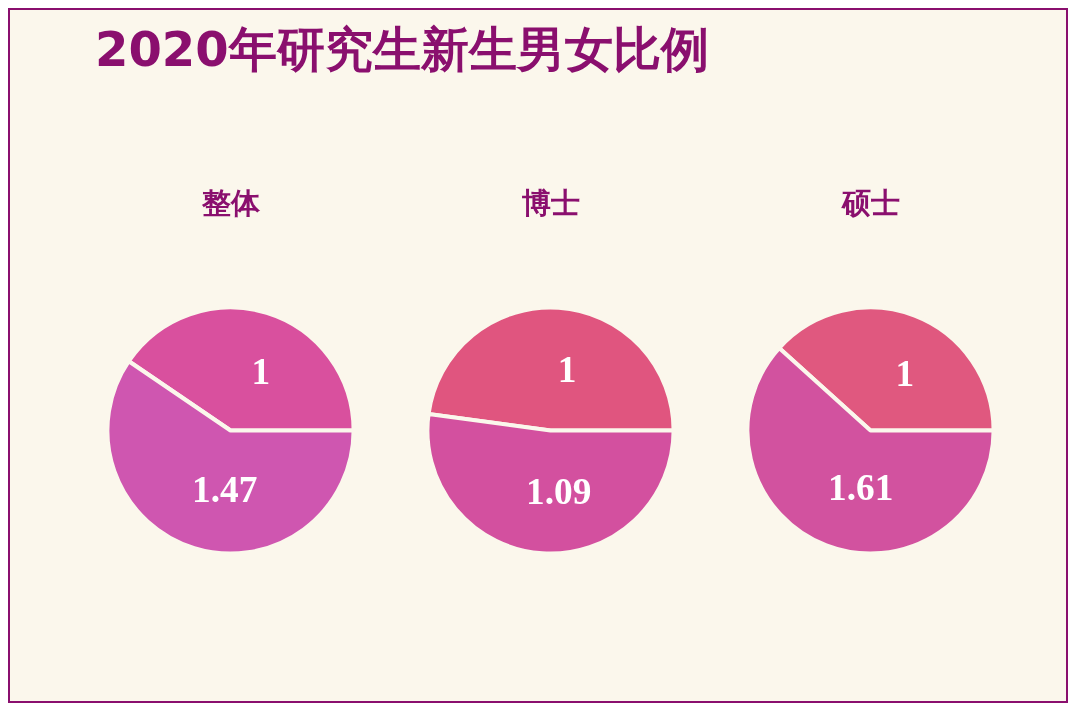  I want to click on data-label: 1.47, so click(225, 489).